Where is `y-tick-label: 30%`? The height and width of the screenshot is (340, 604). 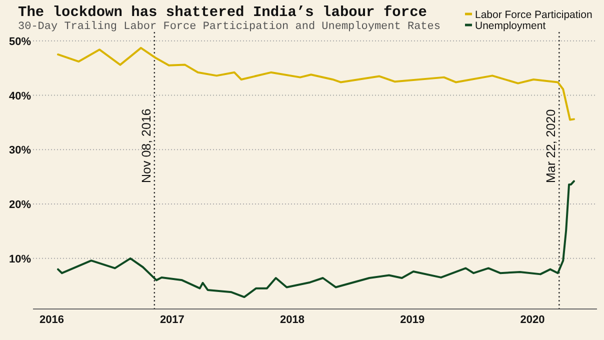 y-tick-label: 30% is located at coordinates (20, 150).